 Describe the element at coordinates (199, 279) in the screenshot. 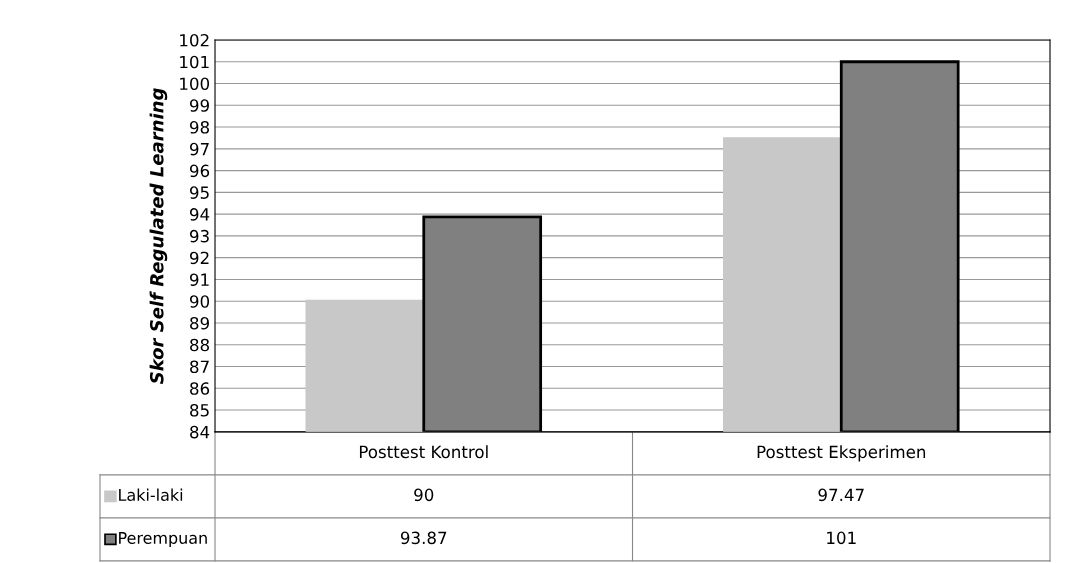

I see `y-tick-label: 91` at that location.